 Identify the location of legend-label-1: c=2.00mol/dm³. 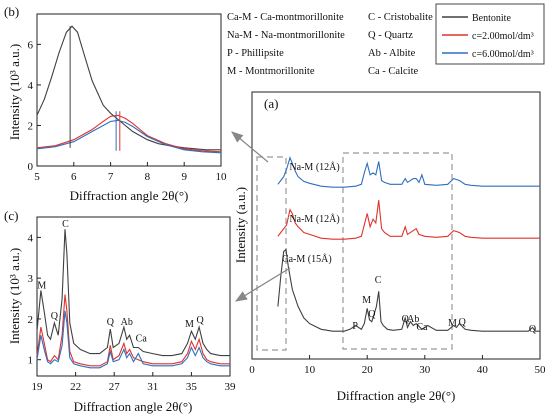
(503, 36).